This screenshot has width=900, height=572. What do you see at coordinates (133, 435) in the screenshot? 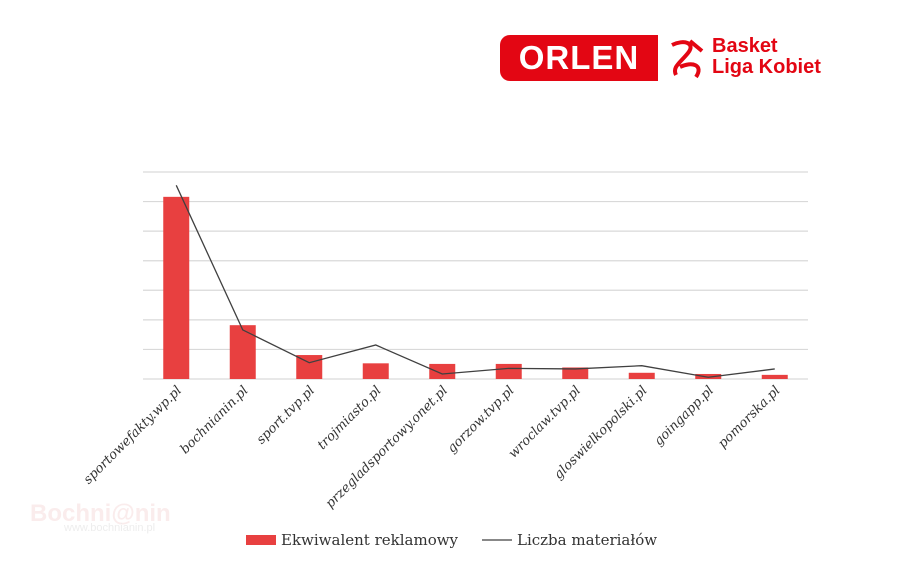
I see `x-tick-label: sportowefakty.wp.pl` at bounding box center [133, 435].